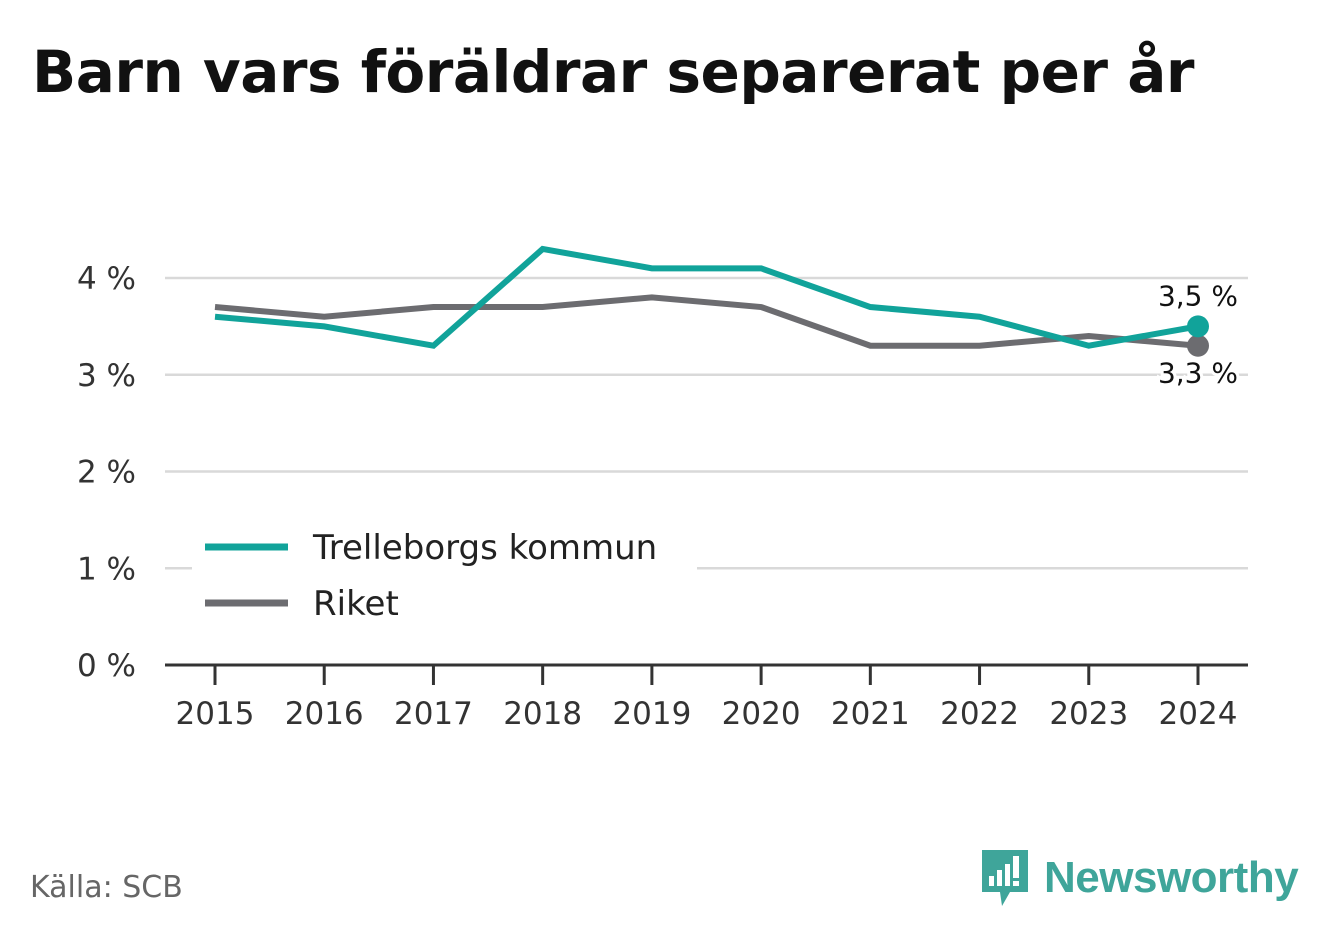  I want to click on brand-name: Newsworthy, so click(1171, 877).